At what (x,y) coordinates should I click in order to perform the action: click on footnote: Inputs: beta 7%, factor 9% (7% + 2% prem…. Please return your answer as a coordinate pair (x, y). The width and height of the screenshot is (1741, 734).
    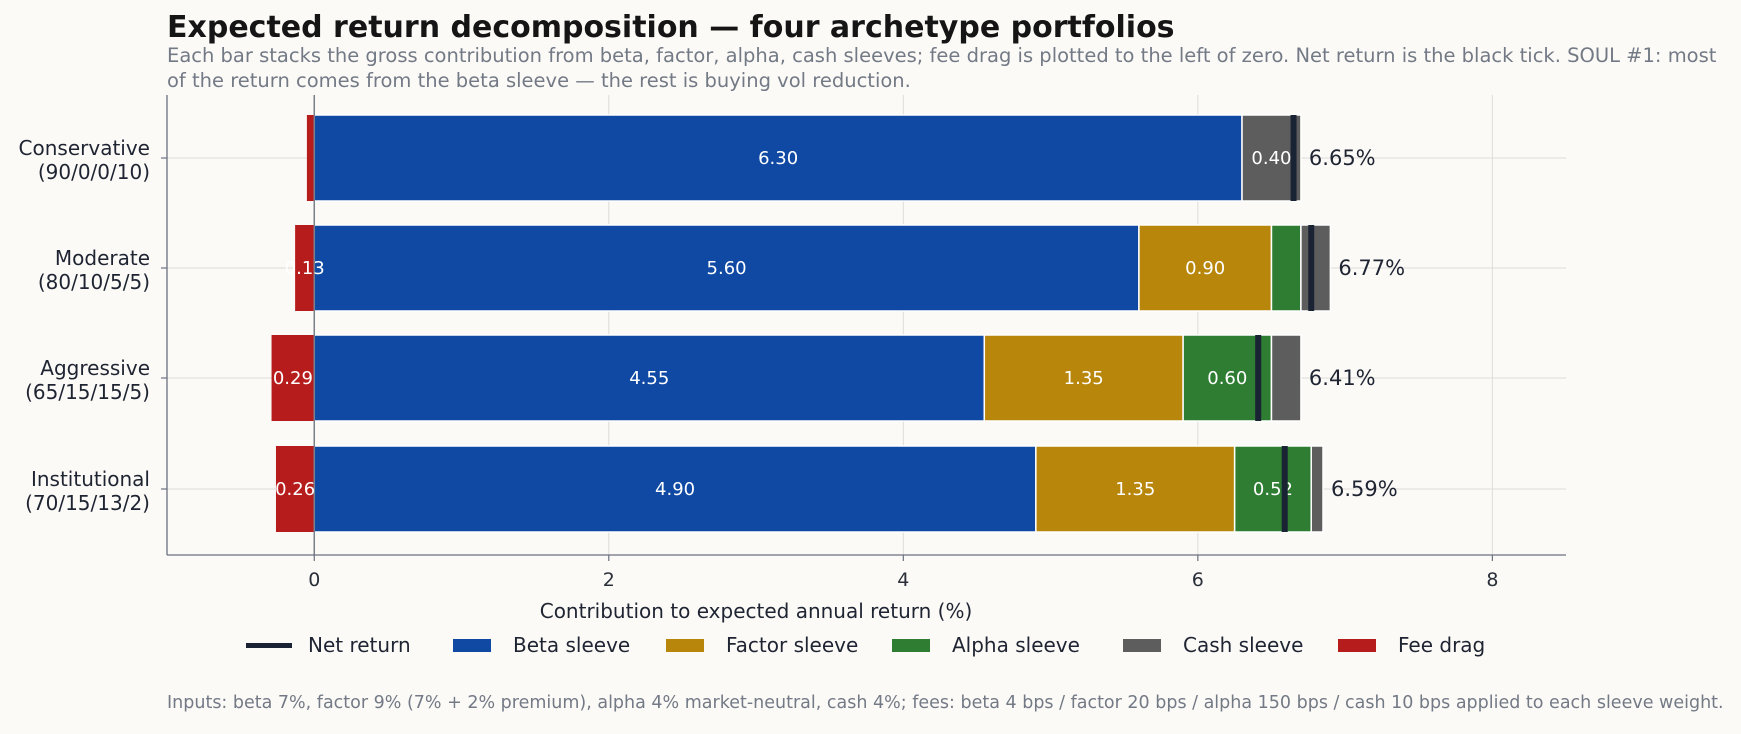
    Looking at the image, I should click on (945, 703).